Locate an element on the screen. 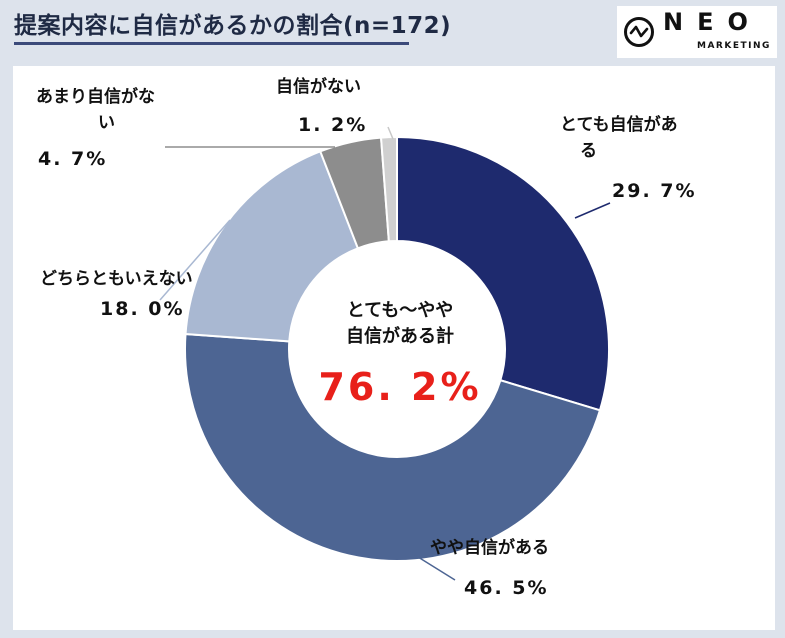  label-very-confident: とても自信があ る 29. 7% is located at coordinates (628, 158).